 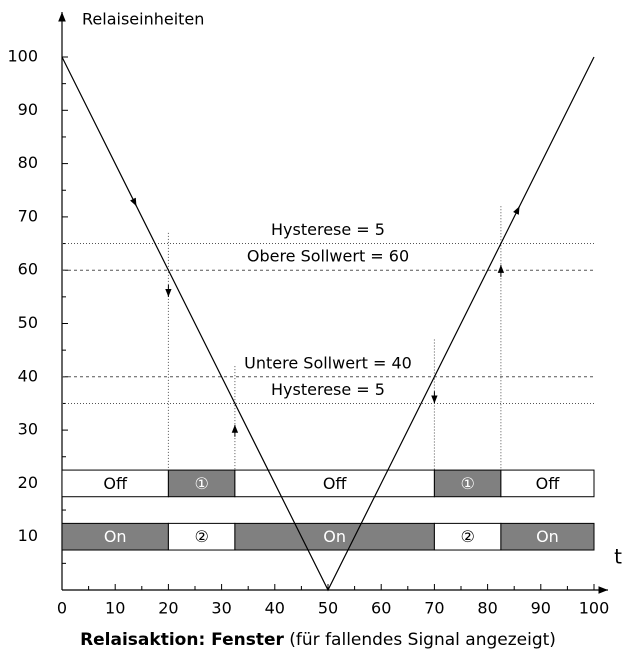 I want to click on x-tick-label: 90, so click(x=541, y=608).